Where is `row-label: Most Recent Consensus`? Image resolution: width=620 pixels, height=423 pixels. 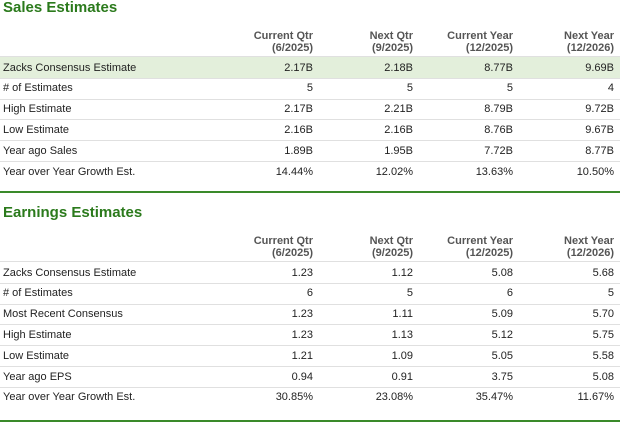
row-label: Most Recent Consensus is located at coordinates (63, 314).